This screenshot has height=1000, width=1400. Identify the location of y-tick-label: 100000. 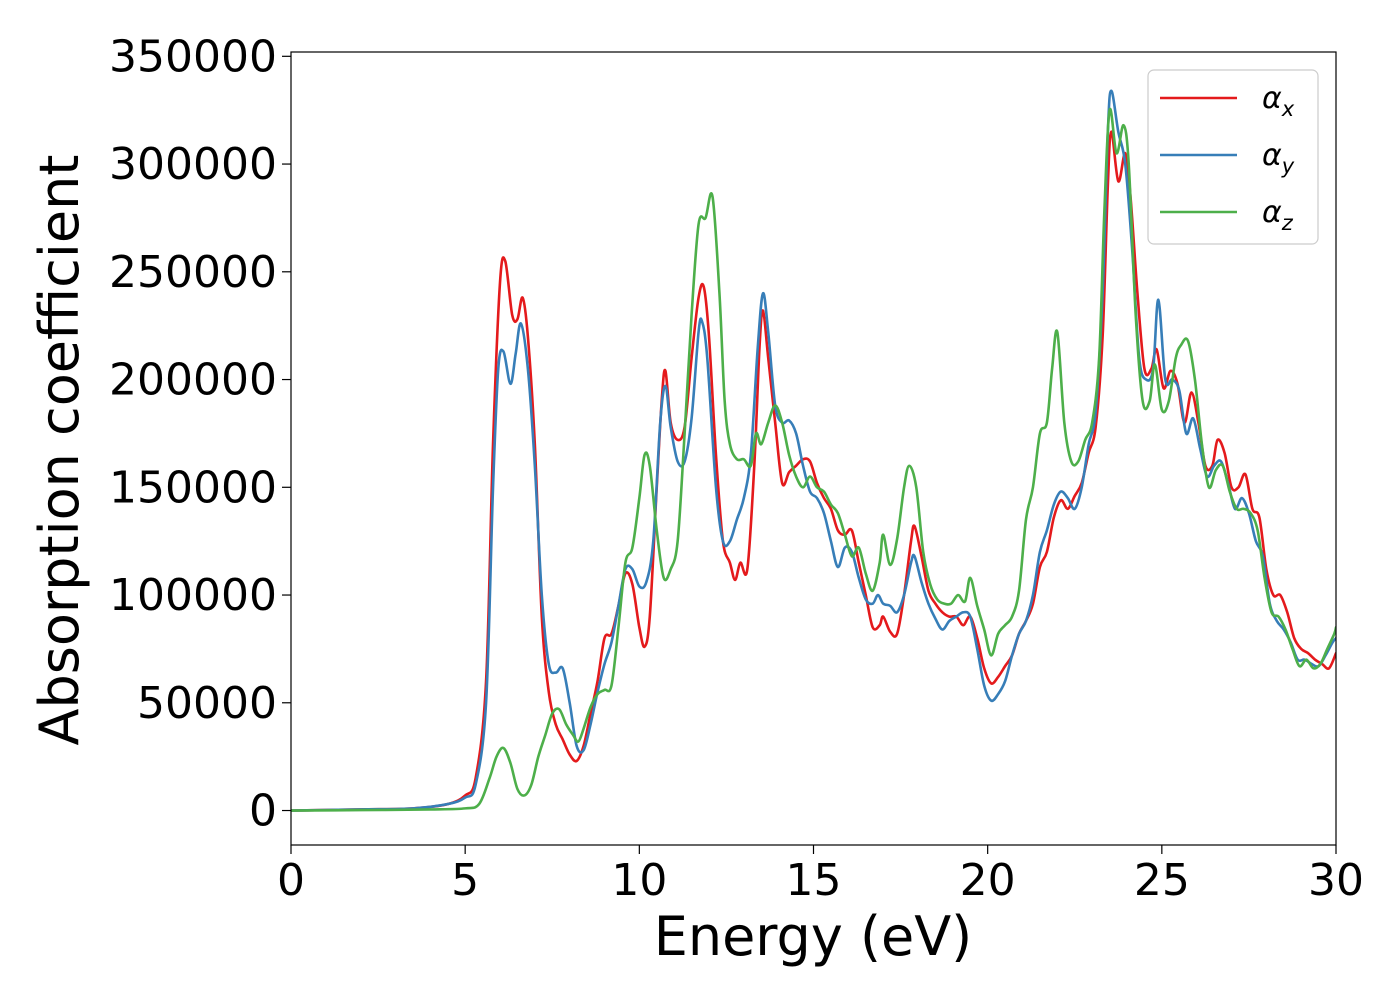
(193, 595).